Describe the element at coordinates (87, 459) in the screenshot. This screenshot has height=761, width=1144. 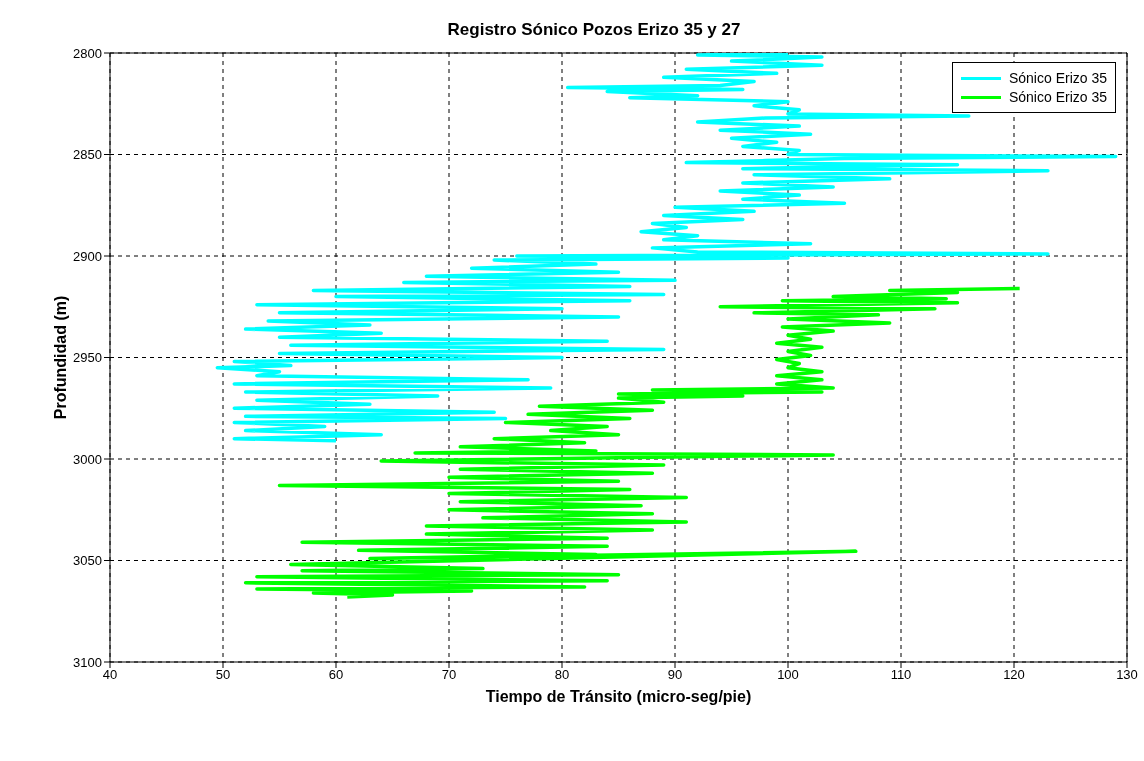
I see `y-tick-label: 3000` at that location.